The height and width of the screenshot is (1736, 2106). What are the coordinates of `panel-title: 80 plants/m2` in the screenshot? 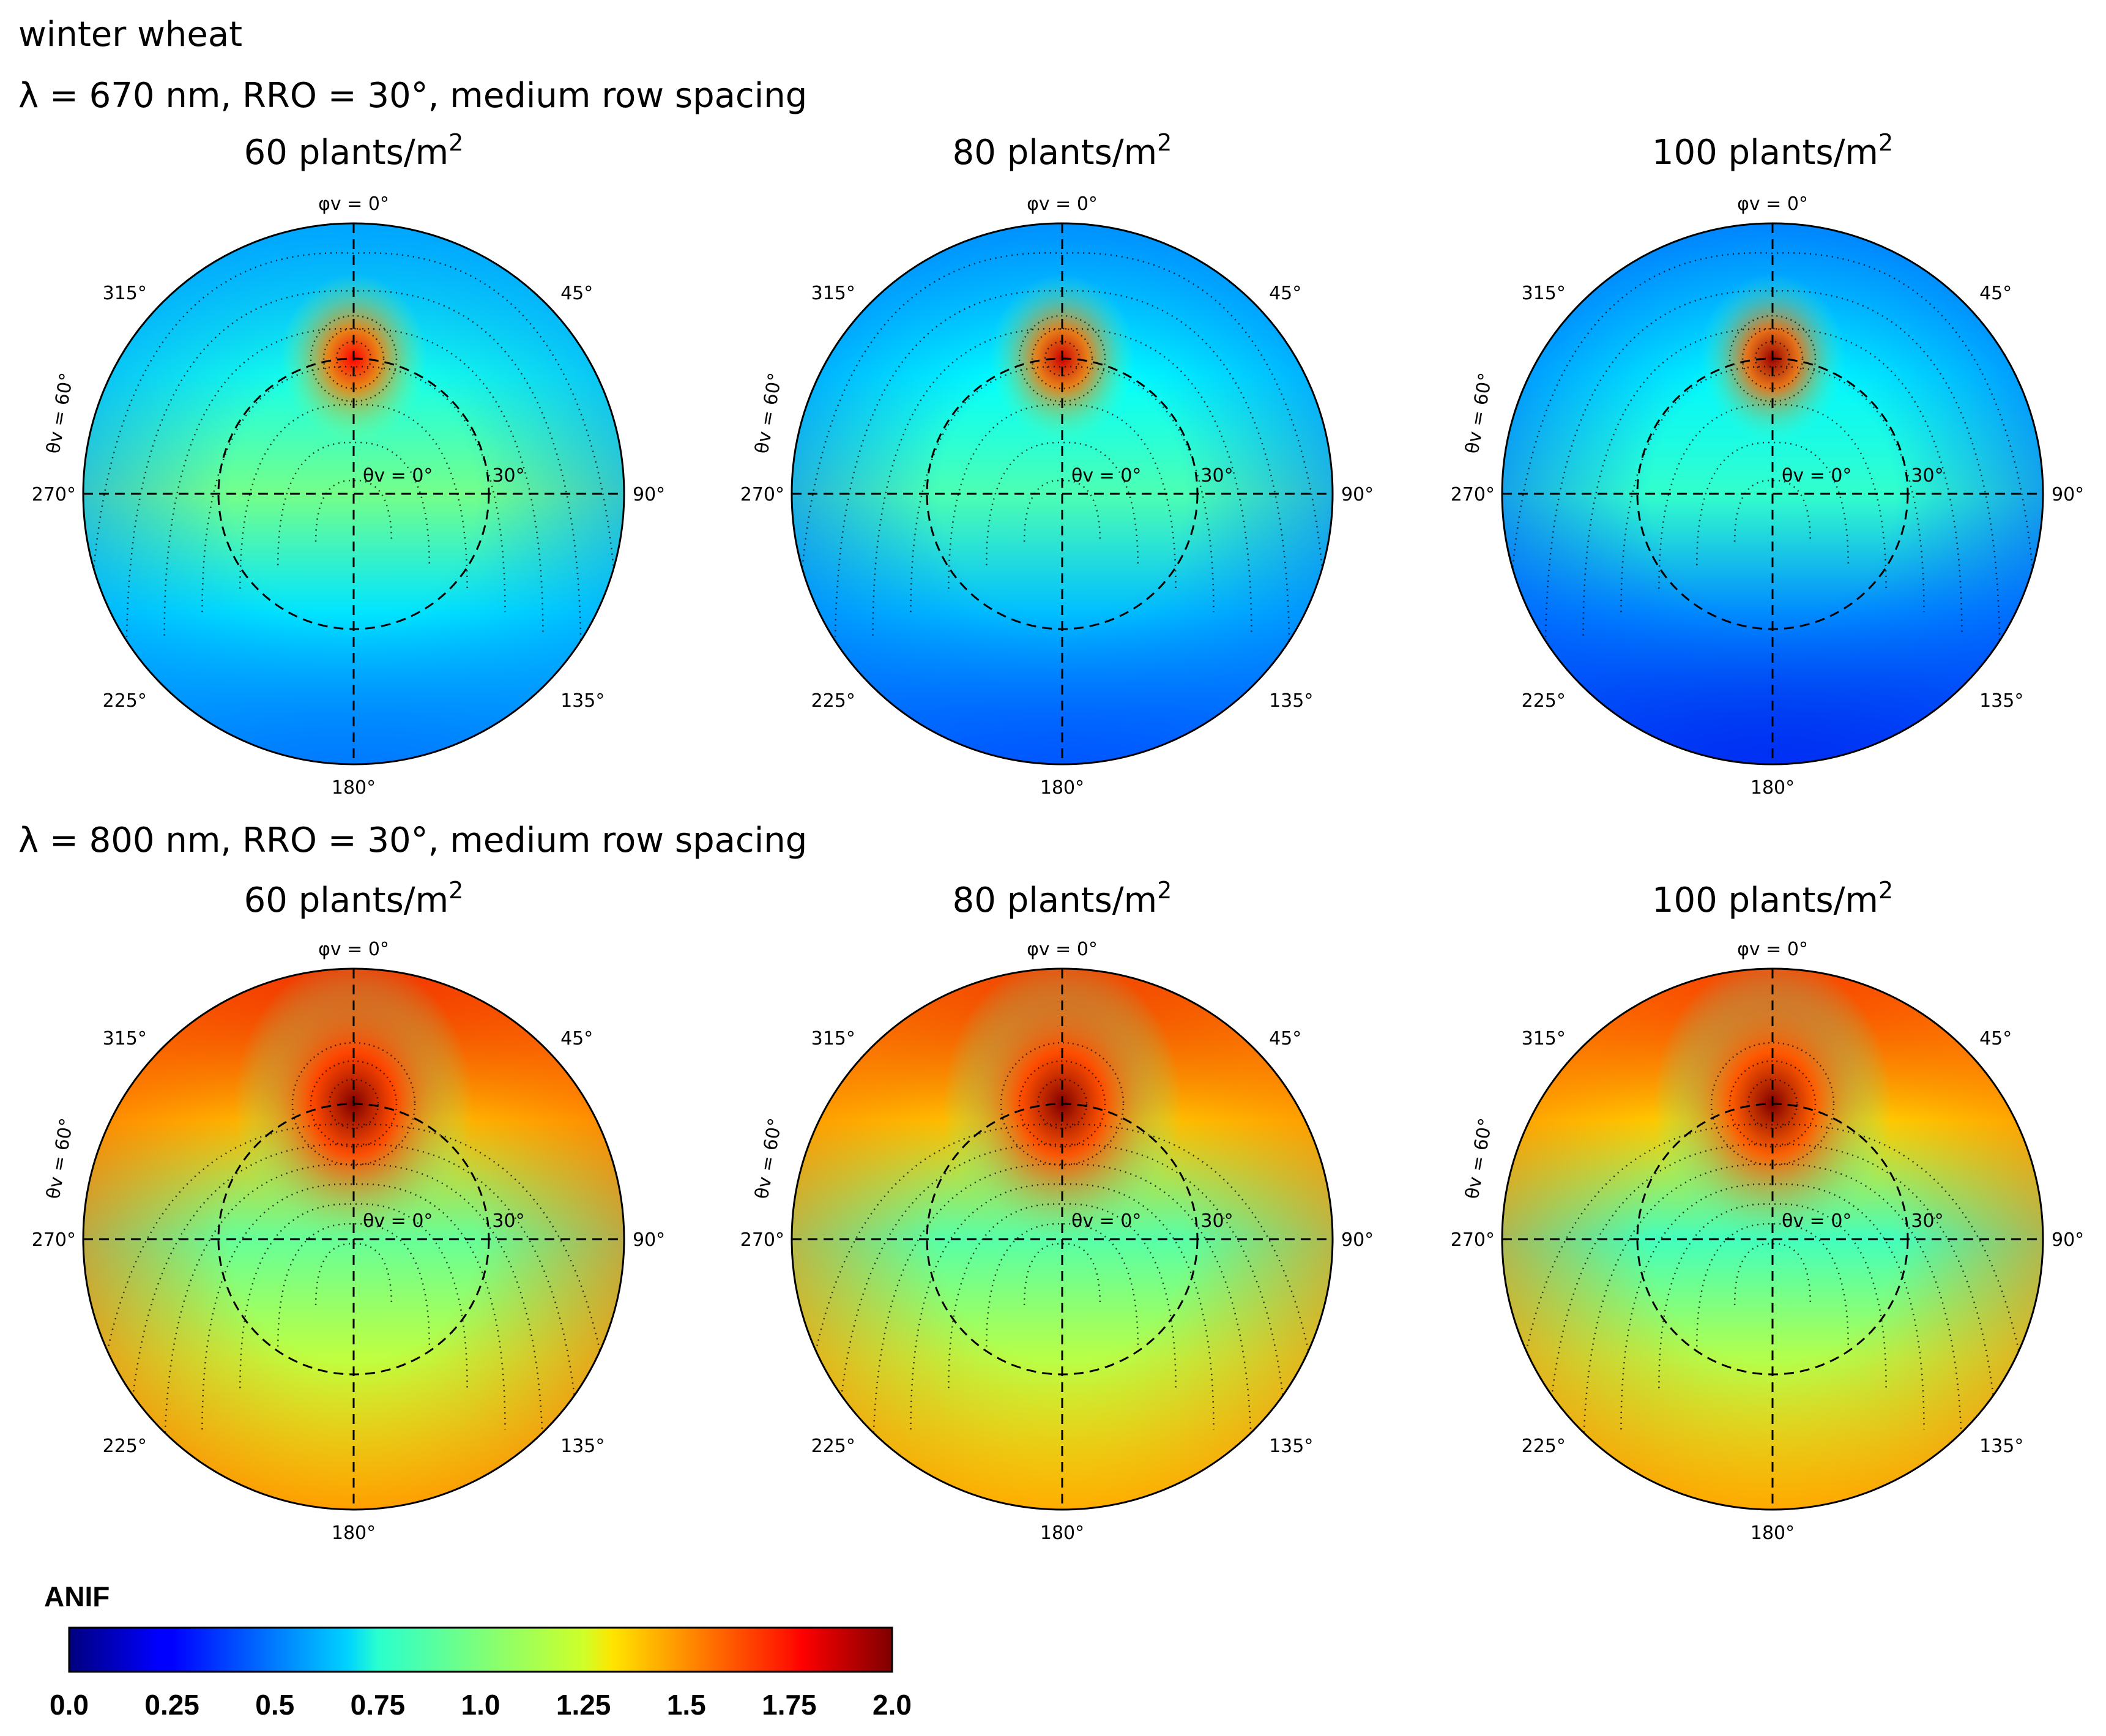 It's located at (1062, 151).